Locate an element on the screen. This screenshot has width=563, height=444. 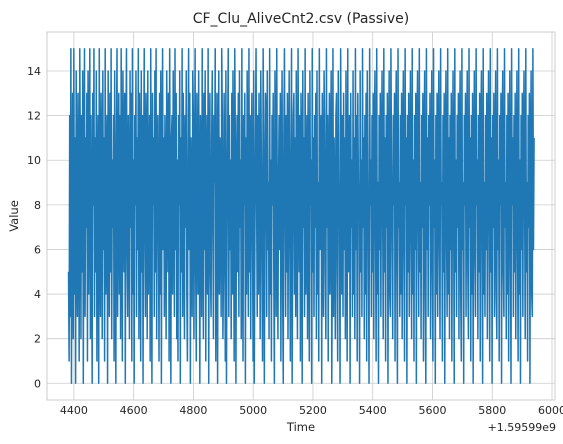
x-tick-label: 4400 is located at coordinates (74, 410).